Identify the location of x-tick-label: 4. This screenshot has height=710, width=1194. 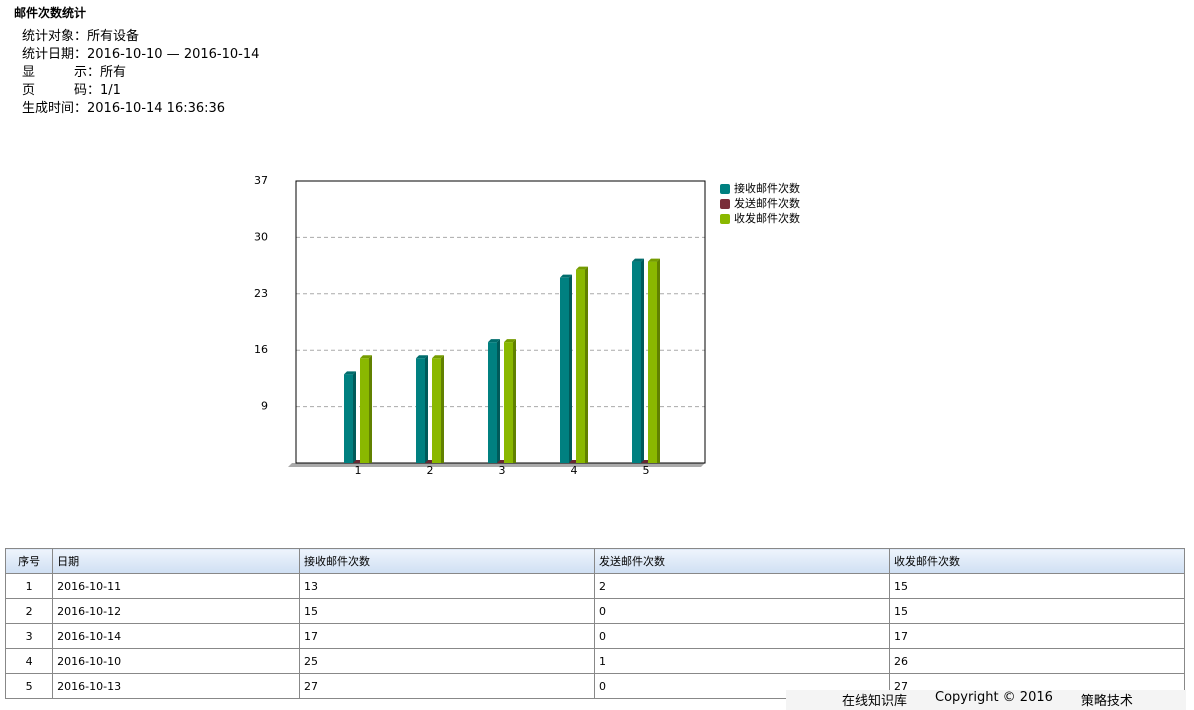
(574, 470).